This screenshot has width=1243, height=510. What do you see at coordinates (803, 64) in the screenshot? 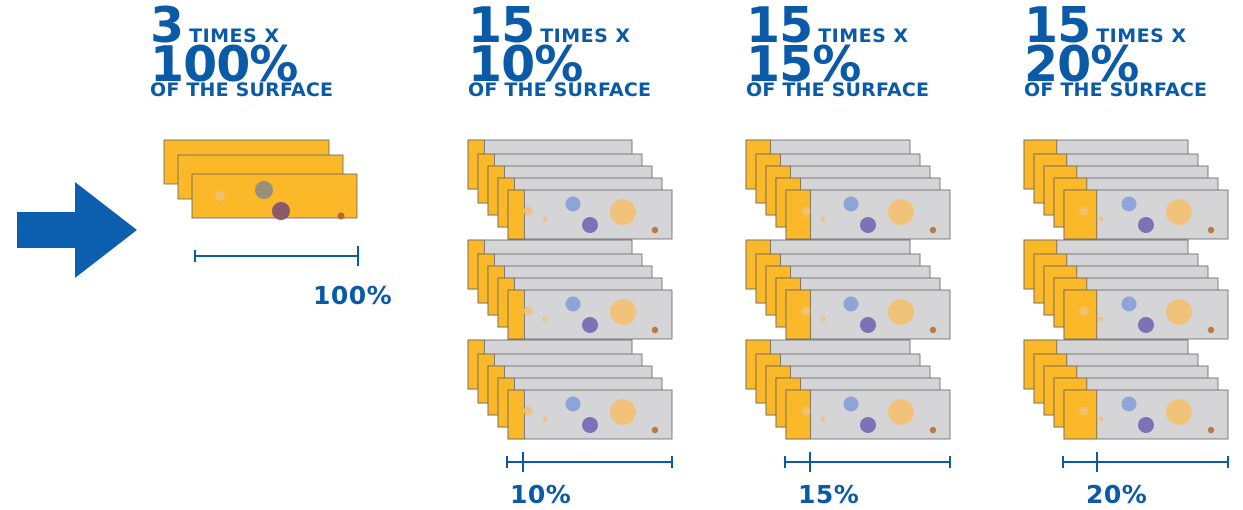
I see `surface-percent: 15%` at bounding box center [803, 64].